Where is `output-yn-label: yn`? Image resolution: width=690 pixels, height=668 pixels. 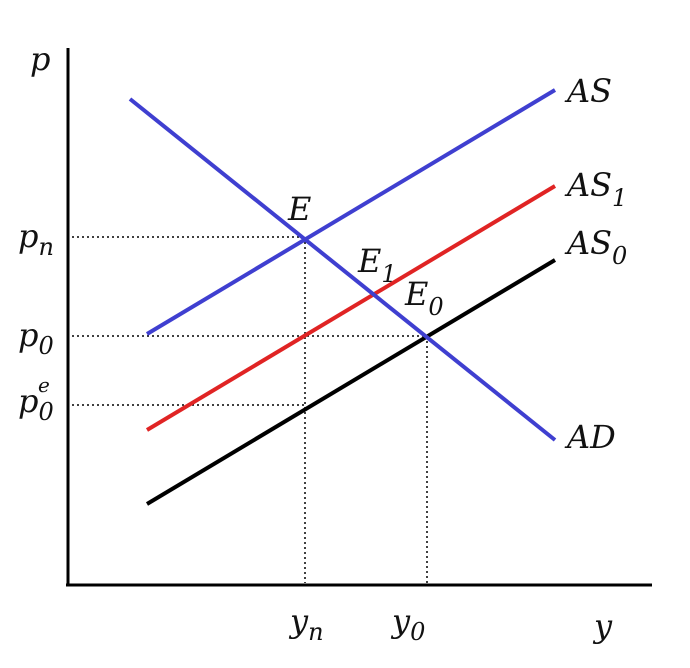 output-yn-label: yn is located at coordinates (306, 624).